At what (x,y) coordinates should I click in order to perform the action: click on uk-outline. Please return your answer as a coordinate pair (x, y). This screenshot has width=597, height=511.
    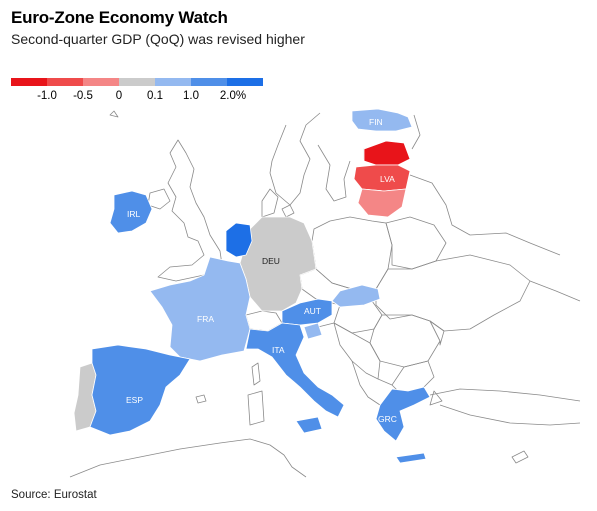
    Looking at the image, I should click on (190, 210).